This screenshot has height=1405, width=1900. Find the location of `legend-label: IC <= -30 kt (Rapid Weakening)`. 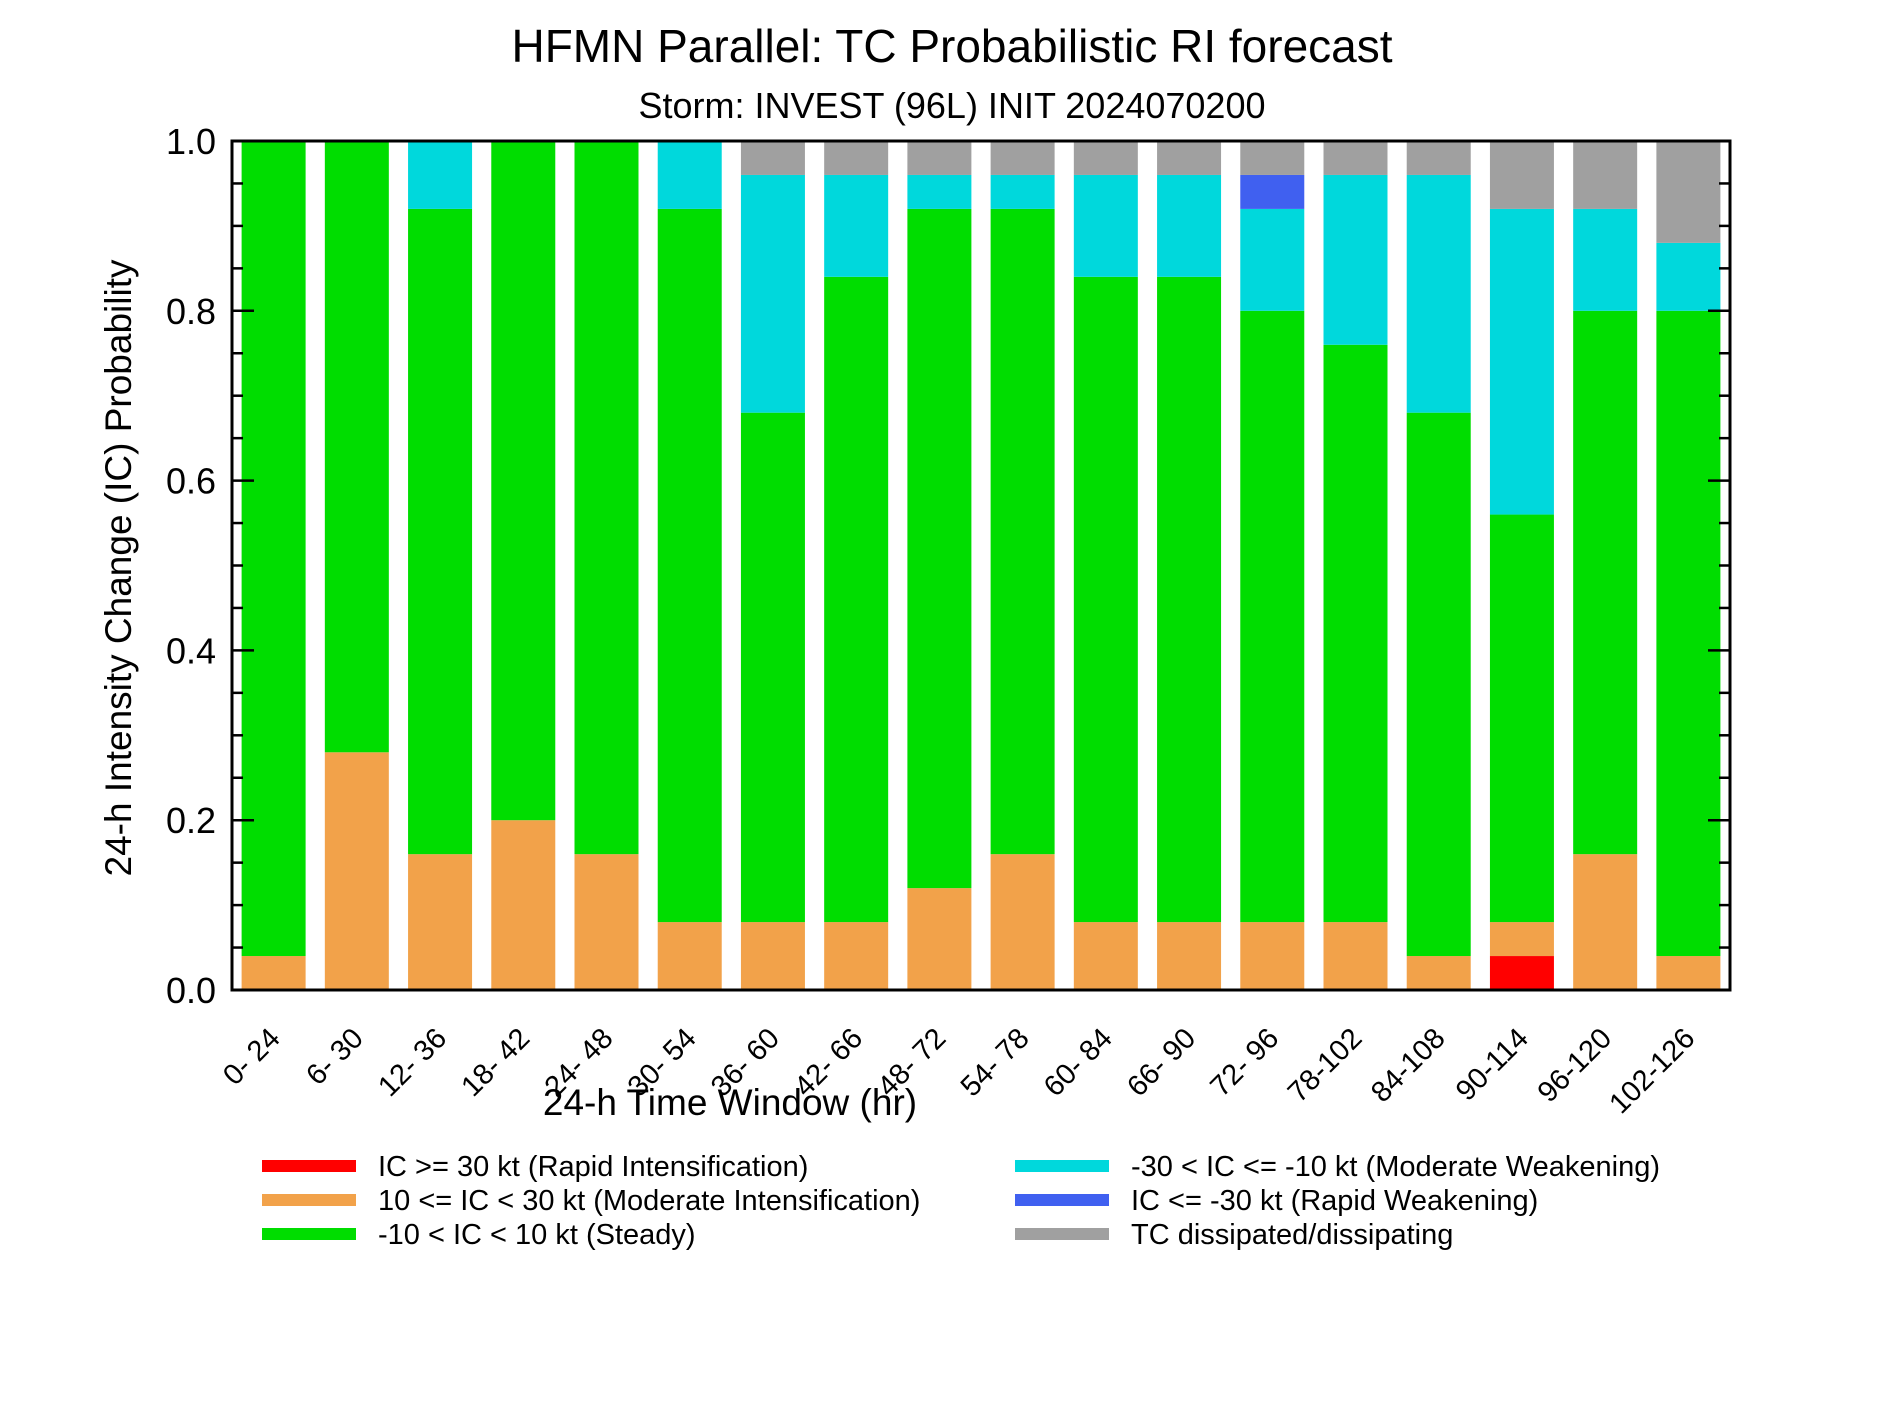

legend-label: IC <= -30 kt (Rapid Weakening) is located at coordinates (1334, 1201).